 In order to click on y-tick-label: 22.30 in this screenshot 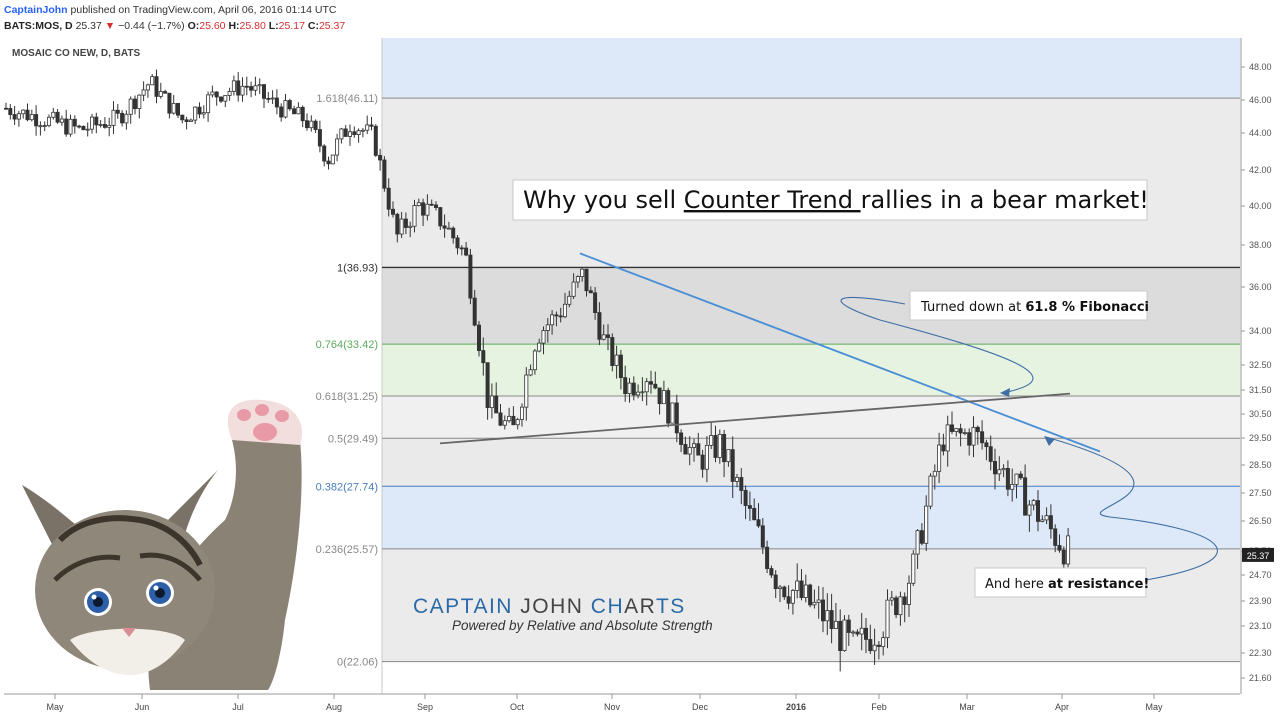, I will do `click(1260, 653)`.